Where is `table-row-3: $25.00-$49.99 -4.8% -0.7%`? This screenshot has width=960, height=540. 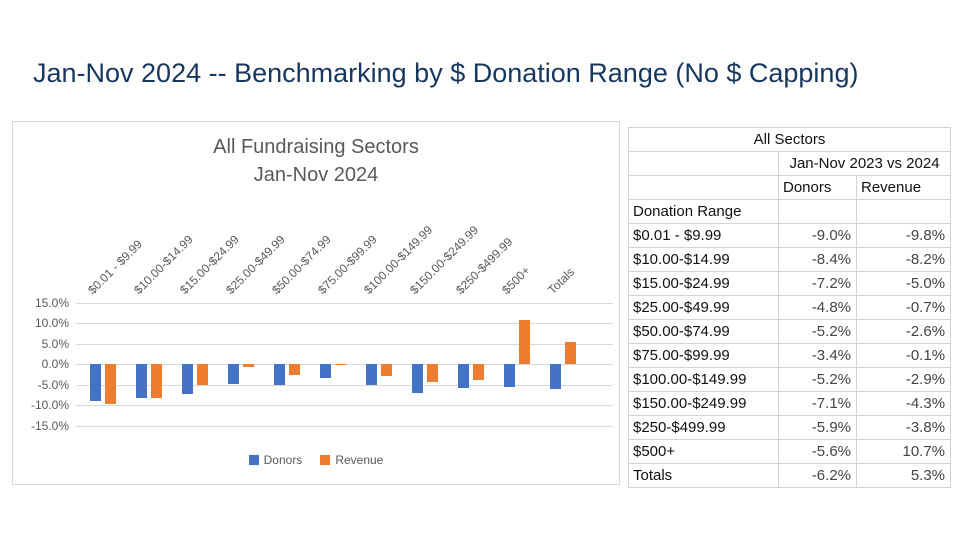 table-row-3: $25.00-$49.99 -4.8% -0.7% is located at coordinates (790, 307).